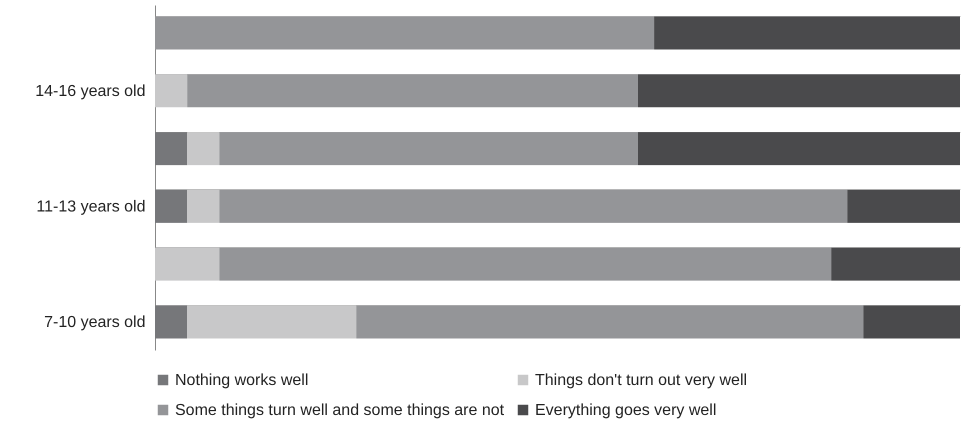  I want to click on legend-label: Nothing works well, so click(241, 380).